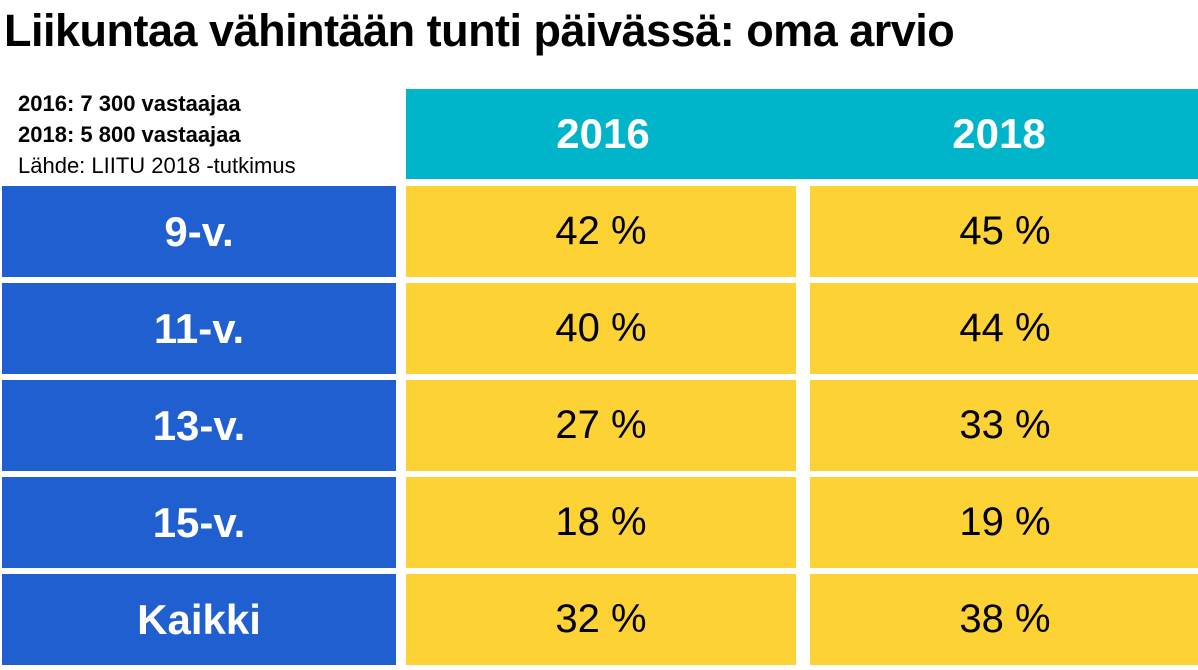  What do you see at coordinates (1004, 522) in the screenshot?
I see `value-cell-3-1: 19 %` at bounding box center [1004, 522].